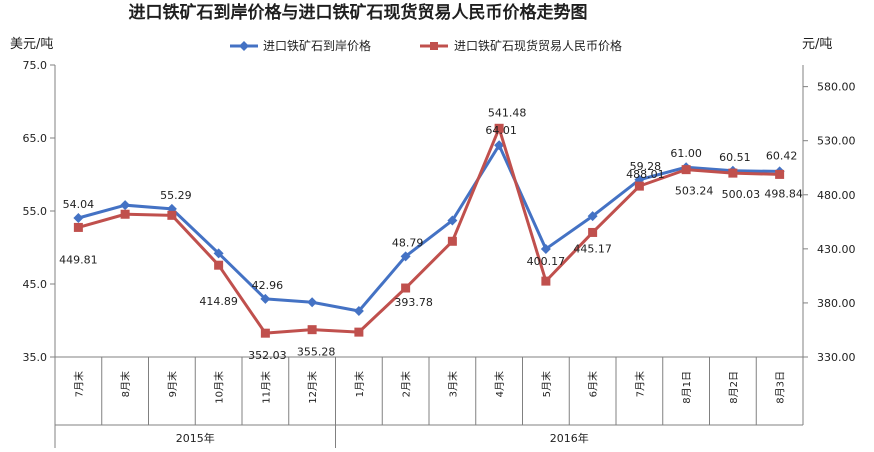 This screenshot has height=452, width=874. Describe the element at coordinates (741, 194) in the screenshot. I see `data-label: 500.03` at that location.